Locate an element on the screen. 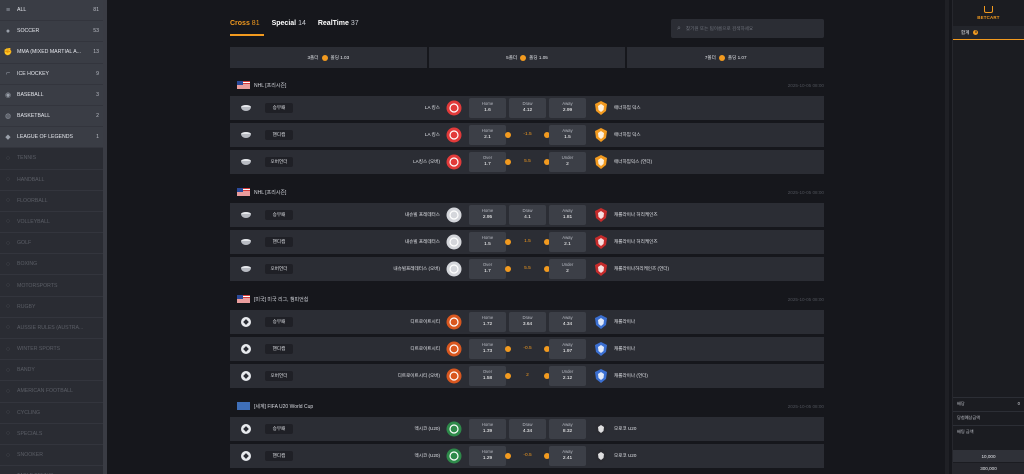  search-input: ⌕ 찾기원 또는 팀이름으로 검색하세요 is located at coordinates (747, 28).